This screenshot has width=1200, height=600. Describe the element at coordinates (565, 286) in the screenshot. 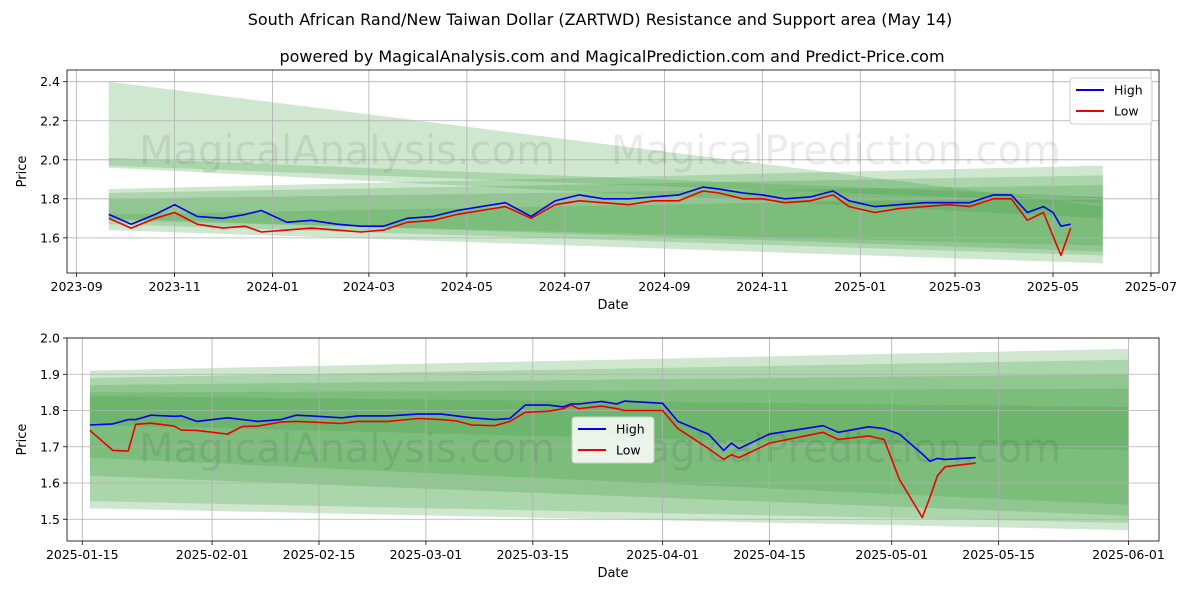

I see `top-xtick-label-5: 2024-07` at that location.